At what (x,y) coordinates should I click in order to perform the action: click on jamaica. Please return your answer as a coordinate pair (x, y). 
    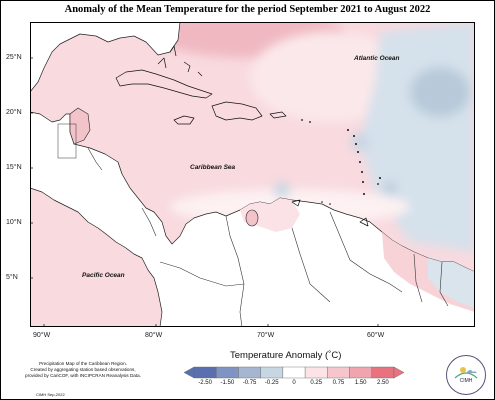
    Looking at the image, I should click on (184, 120).